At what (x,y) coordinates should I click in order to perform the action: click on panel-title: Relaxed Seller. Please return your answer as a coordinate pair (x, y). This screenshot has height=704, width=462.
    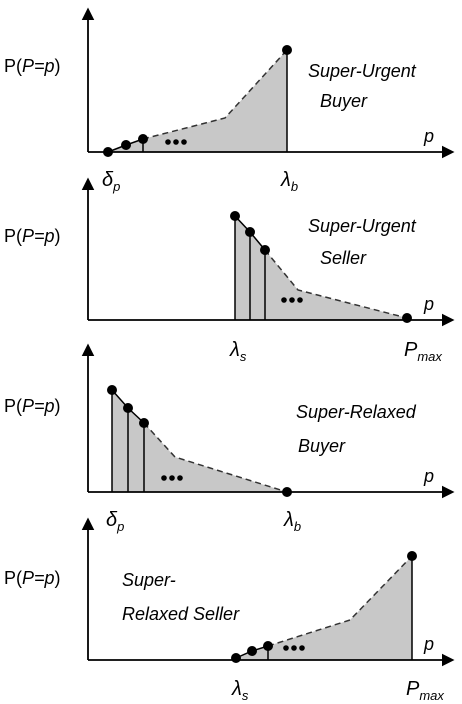
    Looking at the image, I should click on (181, 614).